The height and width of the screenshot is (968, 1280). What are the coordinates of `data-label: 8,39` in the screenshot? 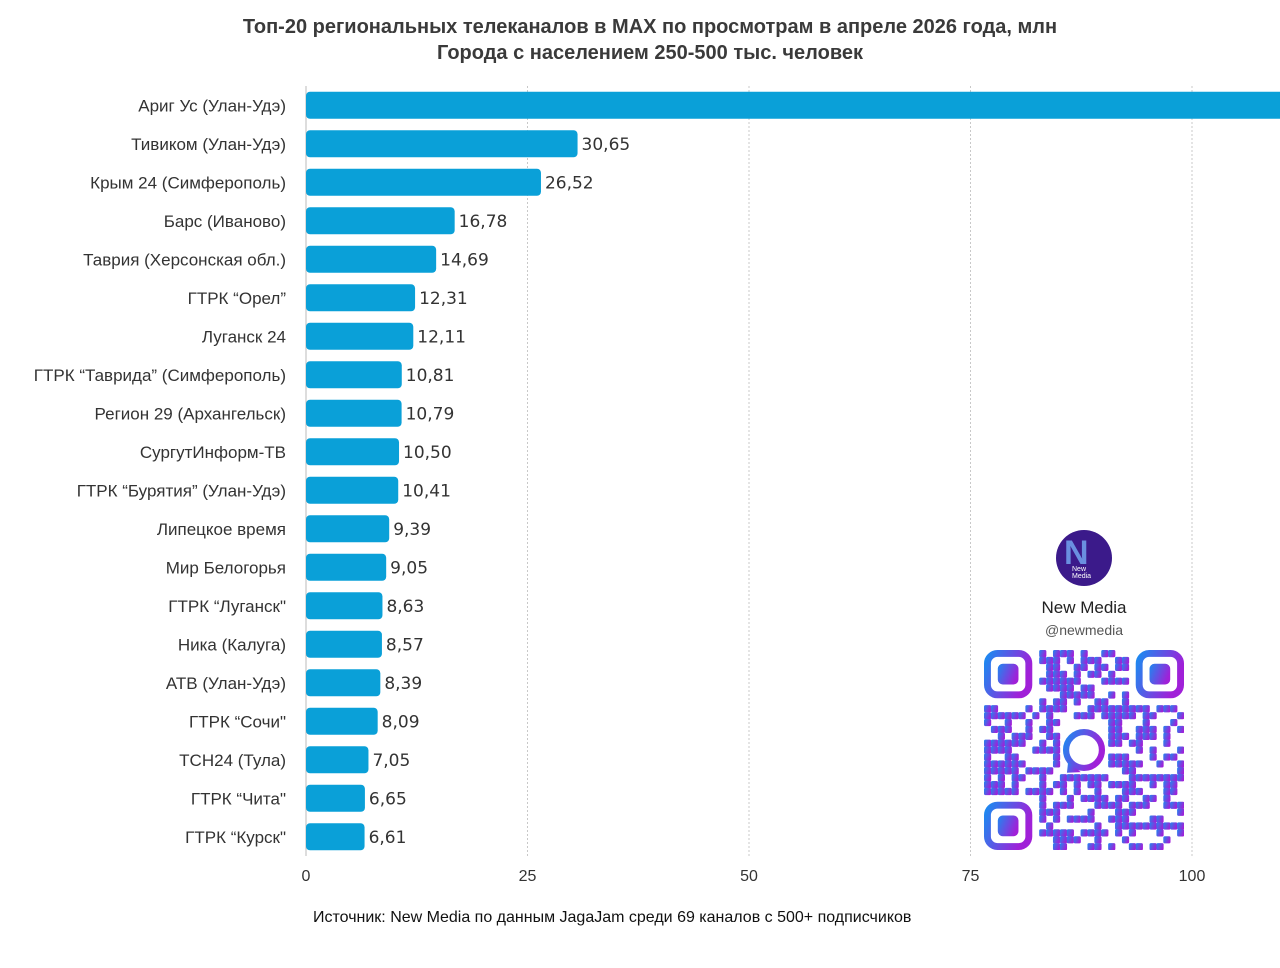 It's located at (403, 684).